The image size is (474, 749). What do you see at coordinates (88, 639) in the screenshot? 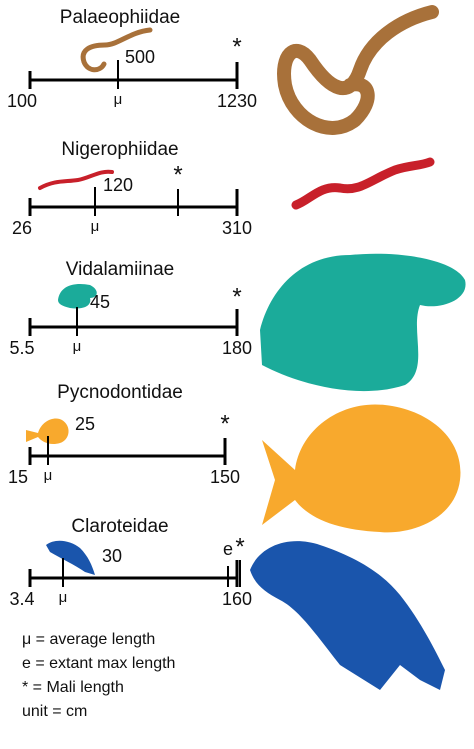
I see `legend-line: μ = average length` at bounding box center [88, 639].